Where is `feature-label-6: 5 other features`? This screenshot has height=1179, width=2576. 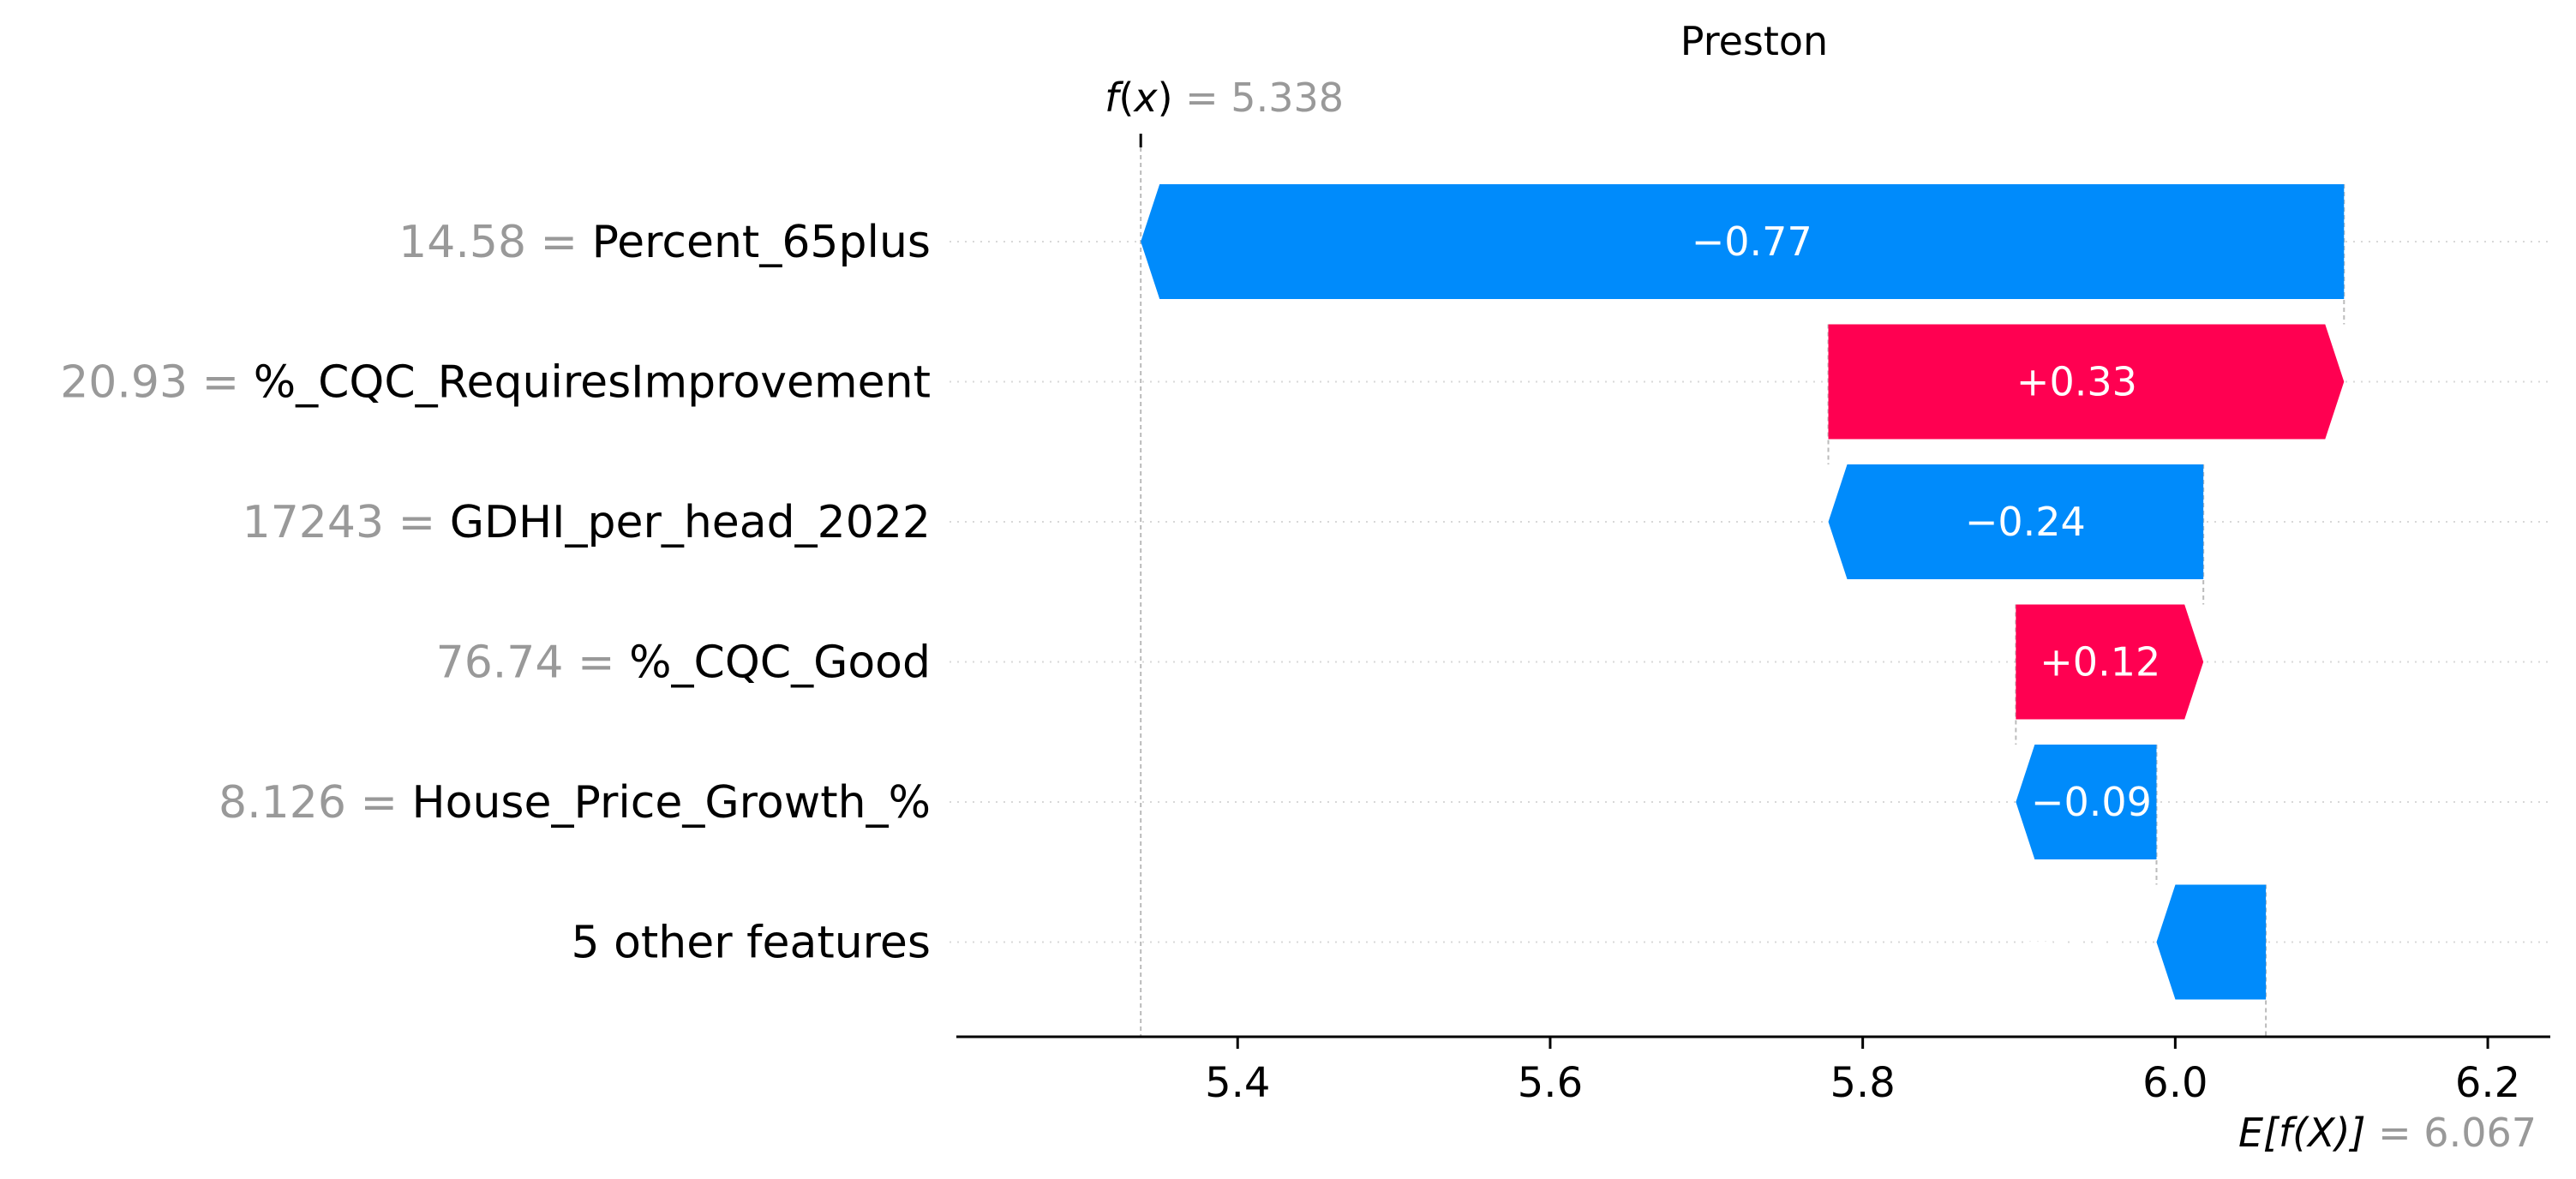
feature-label-6: 5 other features is located at coordinates (751, 944).